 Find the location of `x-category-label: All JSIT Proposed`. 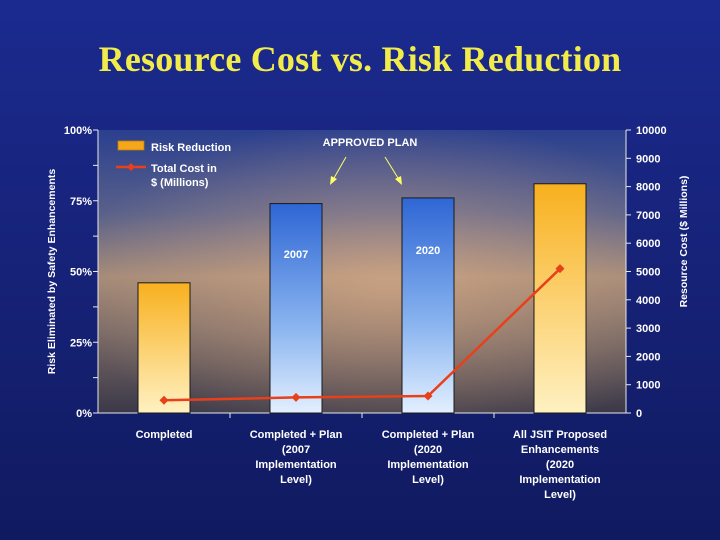

x-category-label: All JSIT Proposed is located at coordinates (560, 435).